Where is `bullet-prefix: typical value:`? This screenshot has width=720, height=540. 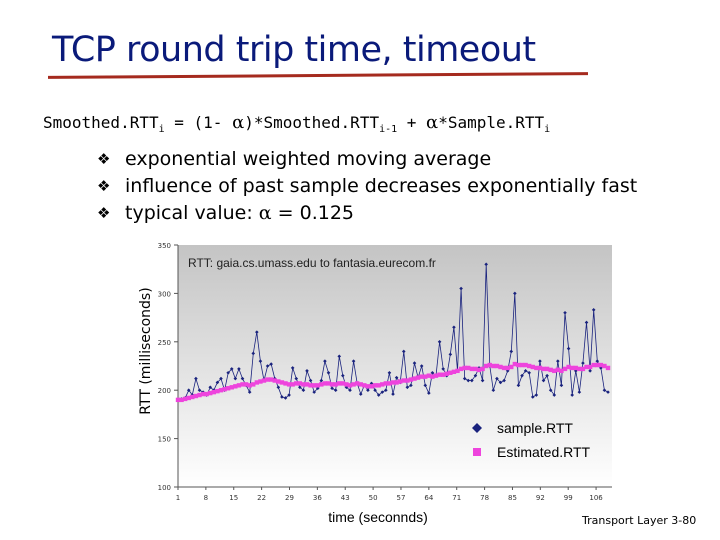
bullet-prefix: typical value: is located at coordinates (192, 213).